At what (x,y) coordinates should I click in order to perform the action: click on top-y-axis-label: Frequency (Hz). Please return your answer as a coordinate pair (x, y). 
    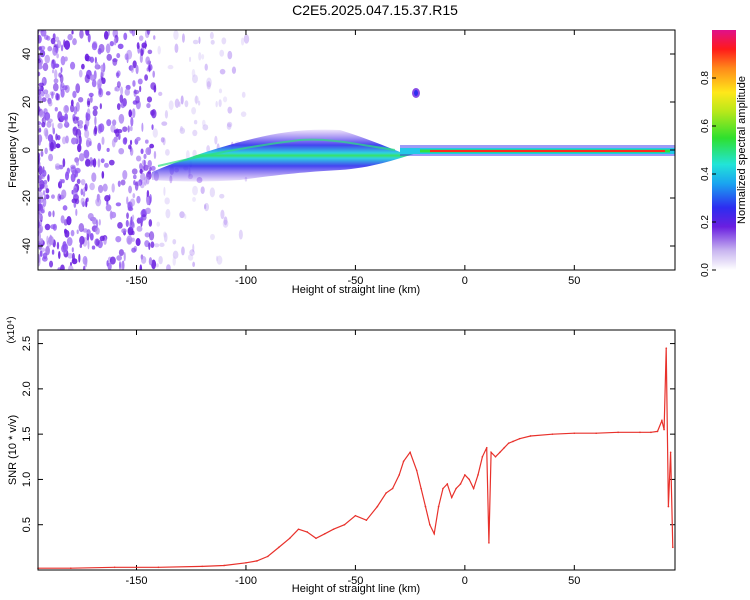
    Looking at the image, I should click on (13, 150).